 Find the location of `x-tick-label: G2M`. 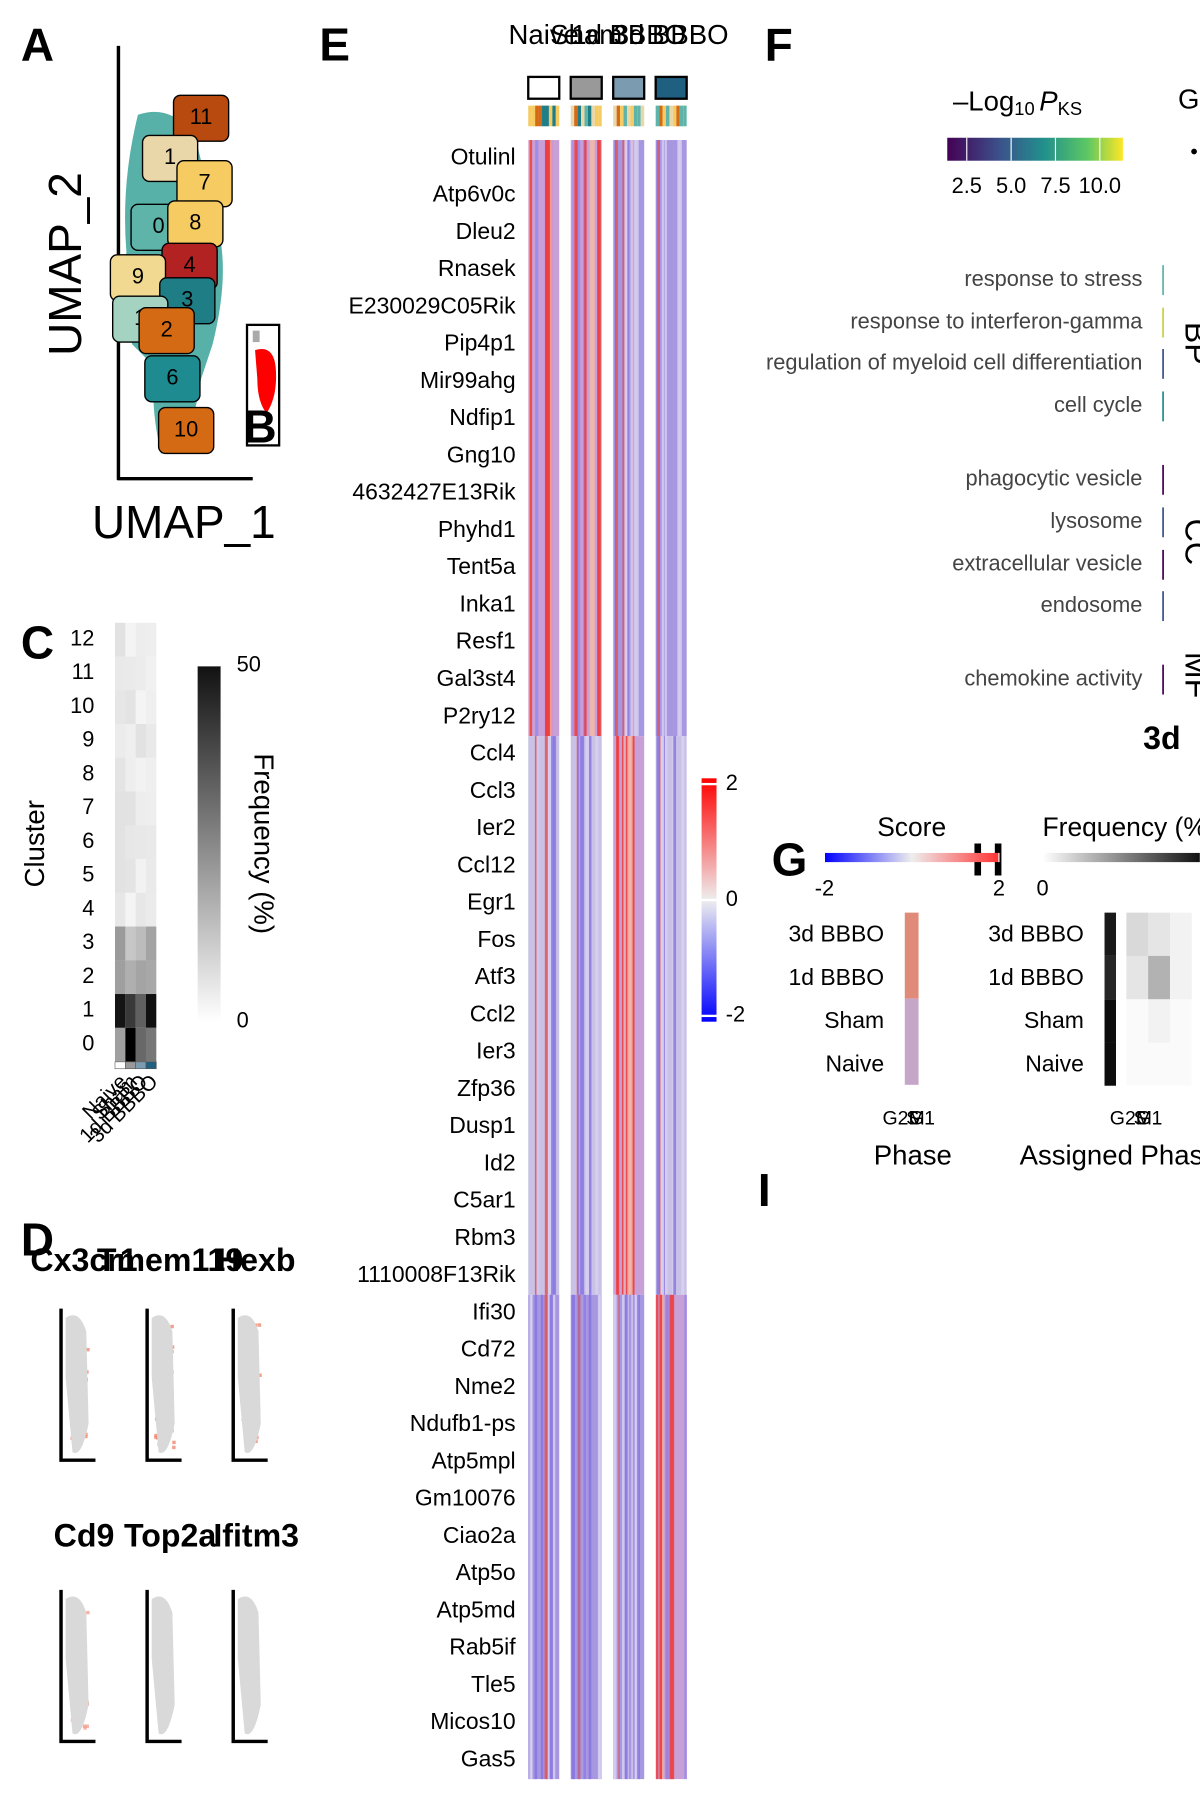

x-tick-label: G2M is located at coordinates (904, 1118).